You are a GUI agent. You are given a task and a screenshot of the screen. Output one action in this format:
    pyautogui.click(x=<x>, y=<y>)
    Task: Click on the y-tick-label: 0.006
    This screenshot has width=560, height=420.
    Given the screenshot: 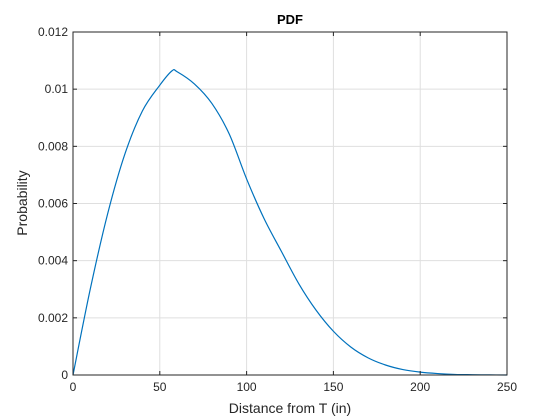 What is the action you would take?
    pyautogui.click(x=53, y=204)
    